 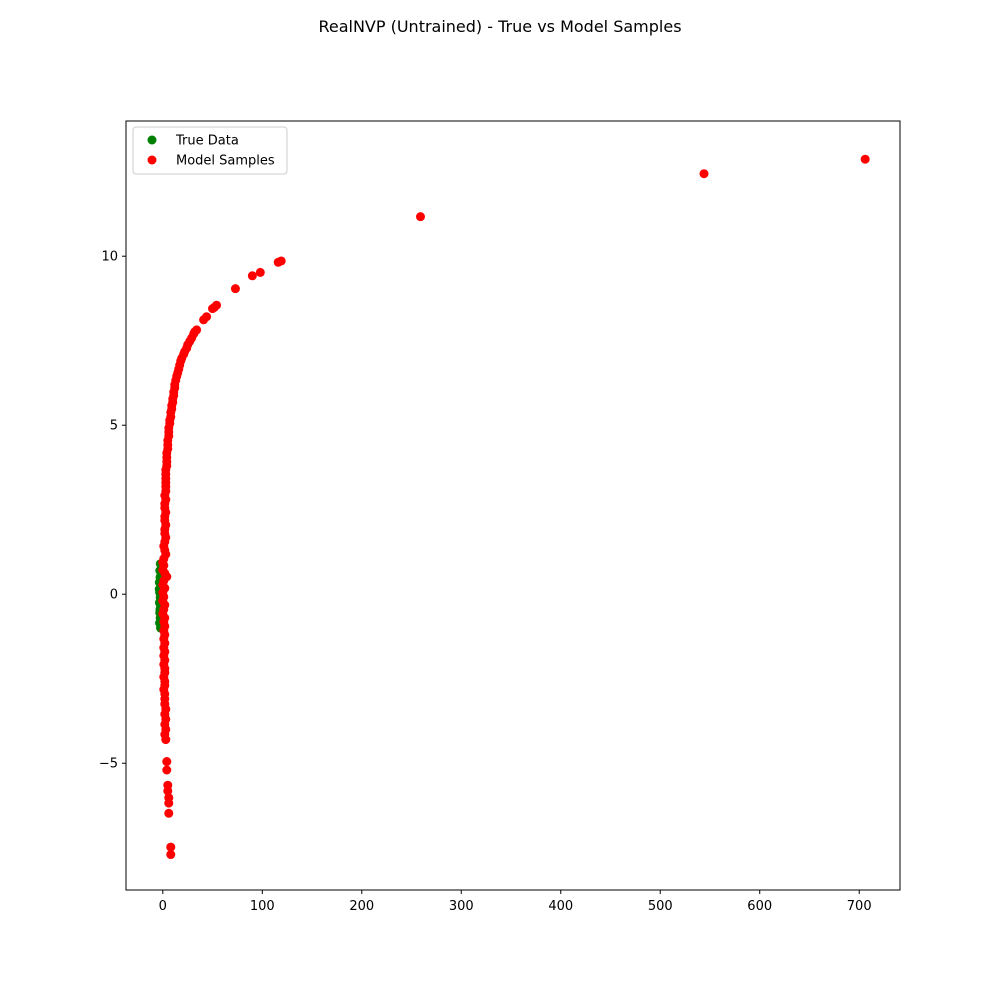 I want to click on x-tick-label: 300, so click(x=461, y=906).